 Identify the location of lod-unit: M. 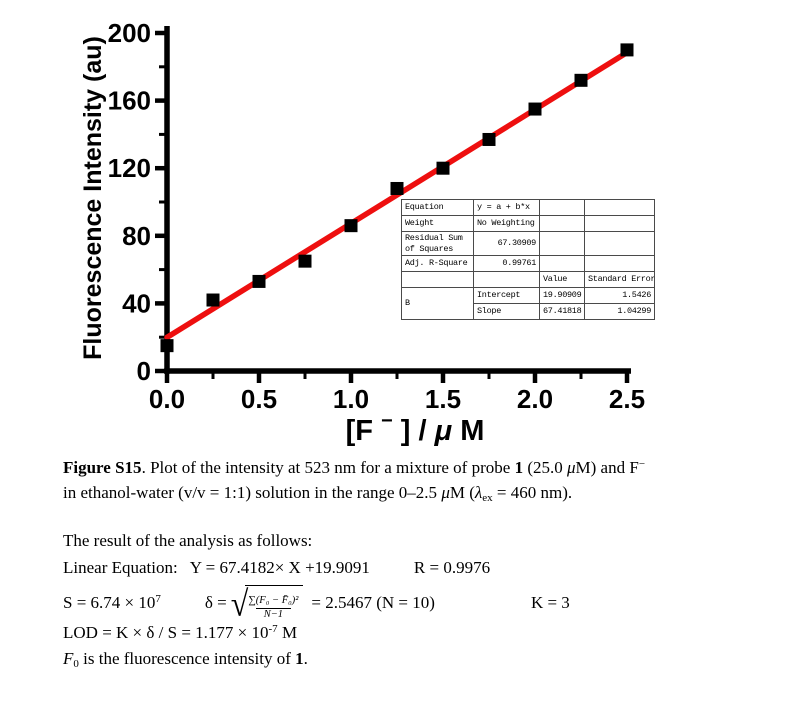
(287, 632).